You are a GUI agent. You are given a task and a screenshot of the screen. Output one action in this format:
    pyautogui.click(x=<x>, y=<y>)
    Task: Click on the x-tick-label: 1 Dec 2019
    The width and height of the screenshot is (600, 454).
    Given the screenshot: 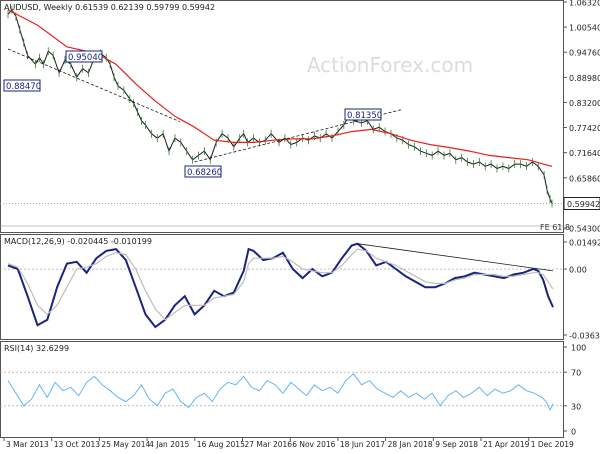 What is the action you would take?
    pyautogui.click(x=552, y=444)
    